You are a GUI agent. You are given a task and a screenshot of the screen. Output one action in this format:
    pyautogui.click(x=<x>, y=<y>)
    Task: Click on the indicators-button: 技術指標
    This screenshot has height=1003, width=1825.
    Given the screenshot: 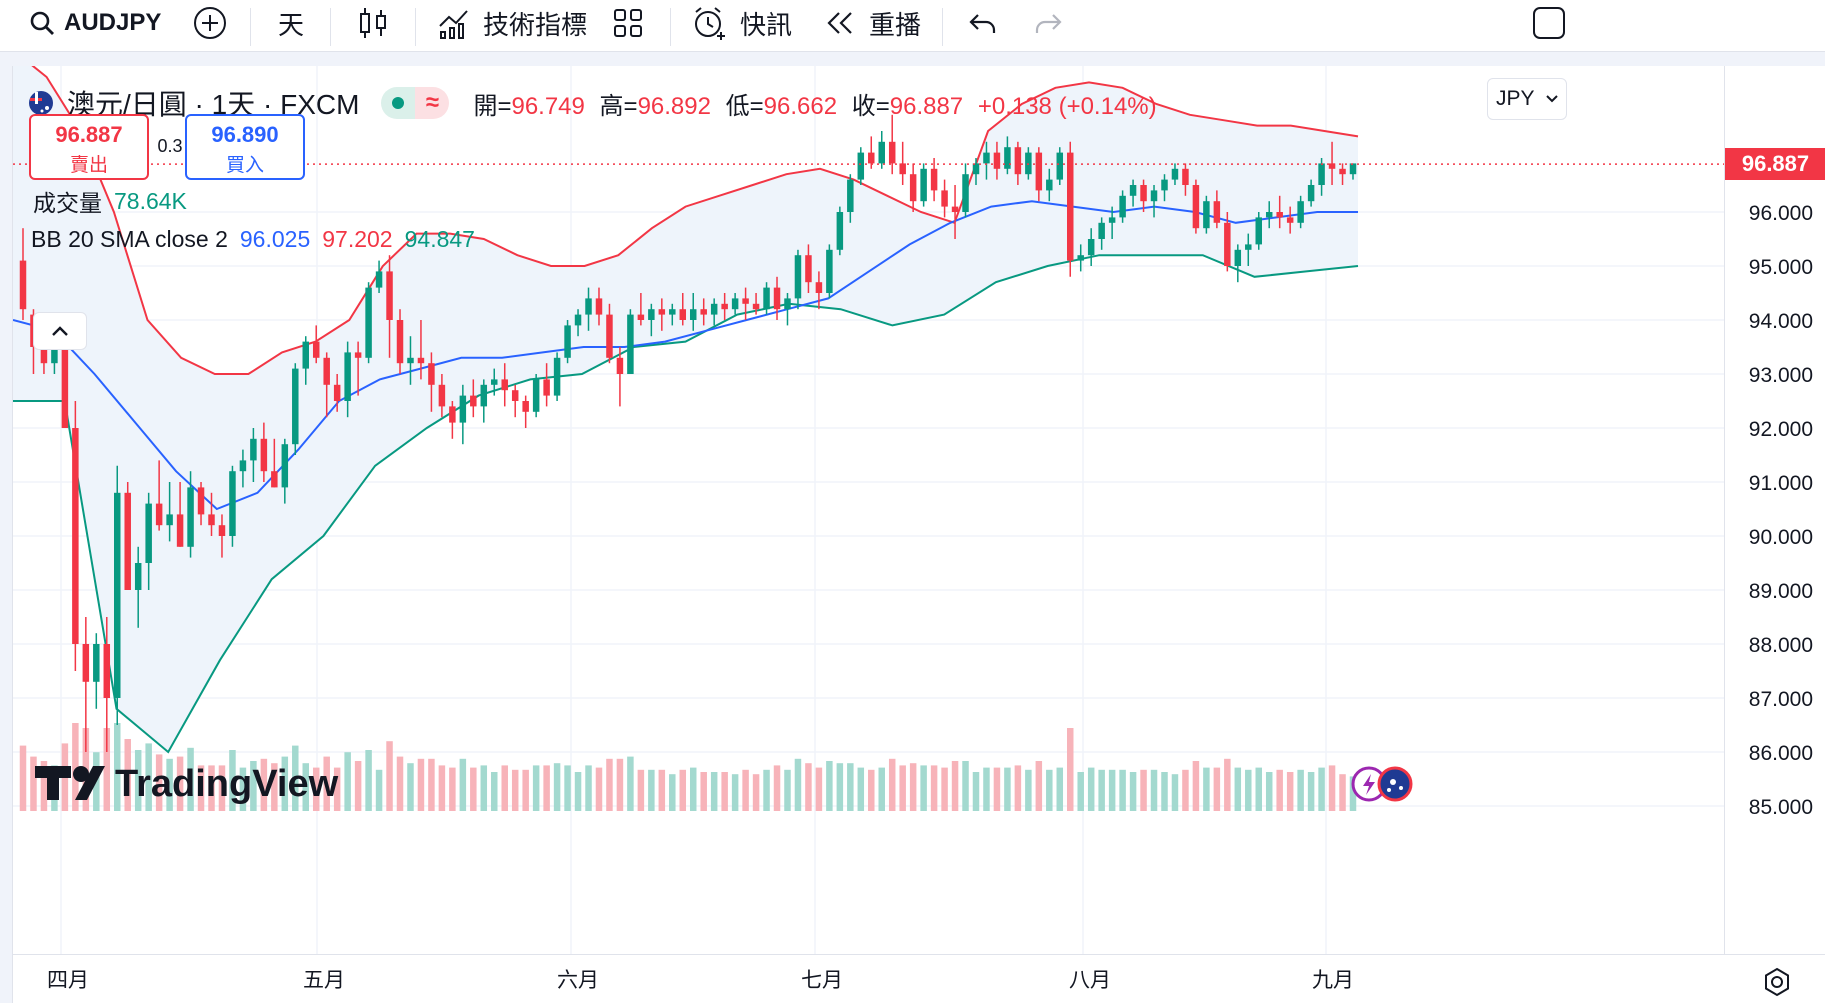 What is the action you would take?
    pyautogui.click(x=512, y=23)
    